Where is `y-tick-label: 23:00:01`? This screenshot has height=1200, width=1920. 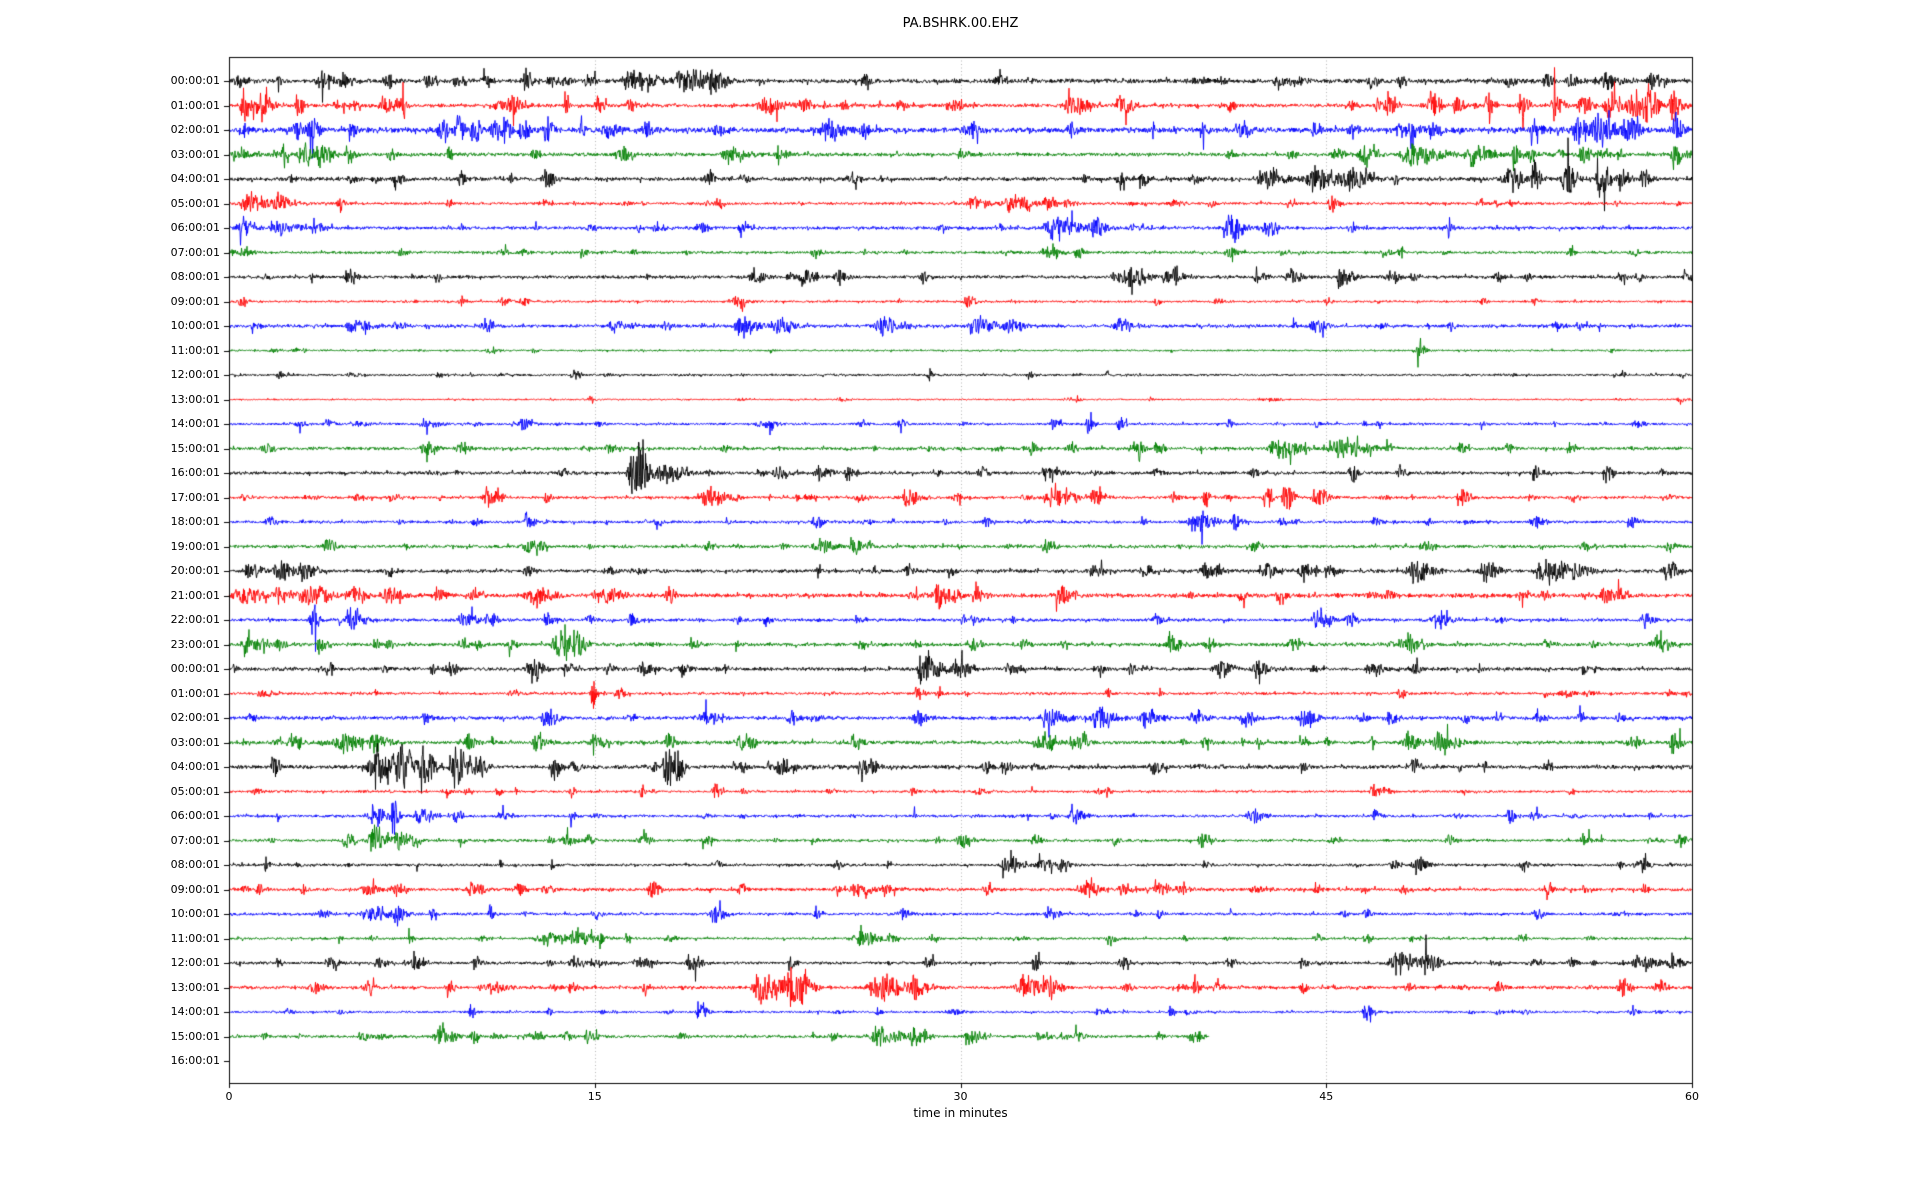 y-tick-label: 23:00:01 is located at coordinates (195, 644).